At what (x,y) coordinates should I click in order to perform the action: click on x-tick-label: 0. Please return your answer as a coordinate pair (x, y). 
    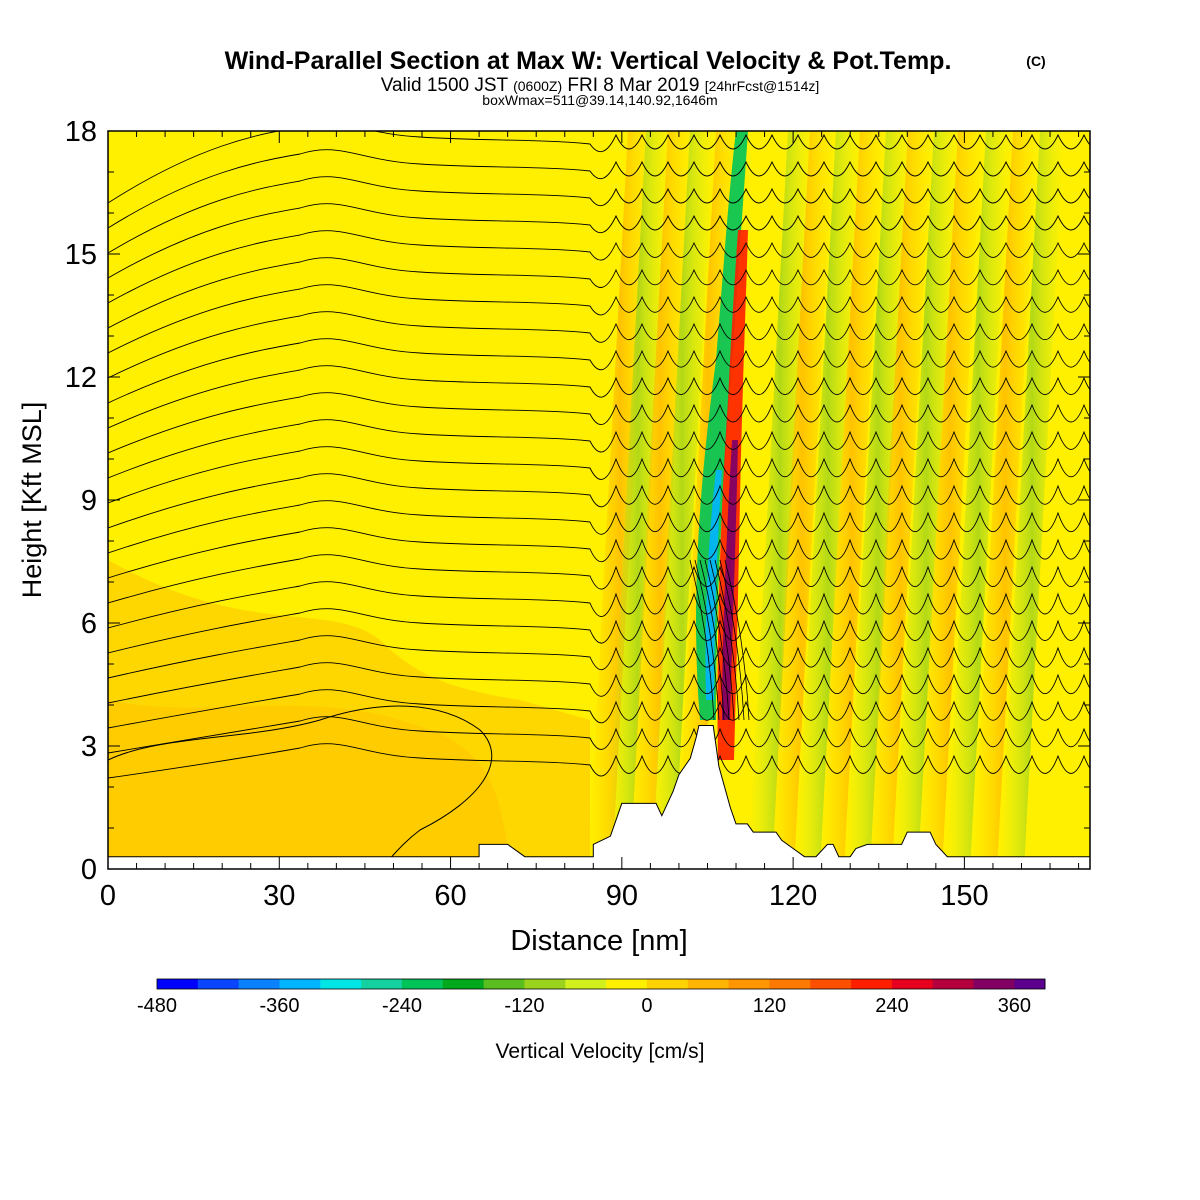
    Looking at the image, I should click on (108, 896).